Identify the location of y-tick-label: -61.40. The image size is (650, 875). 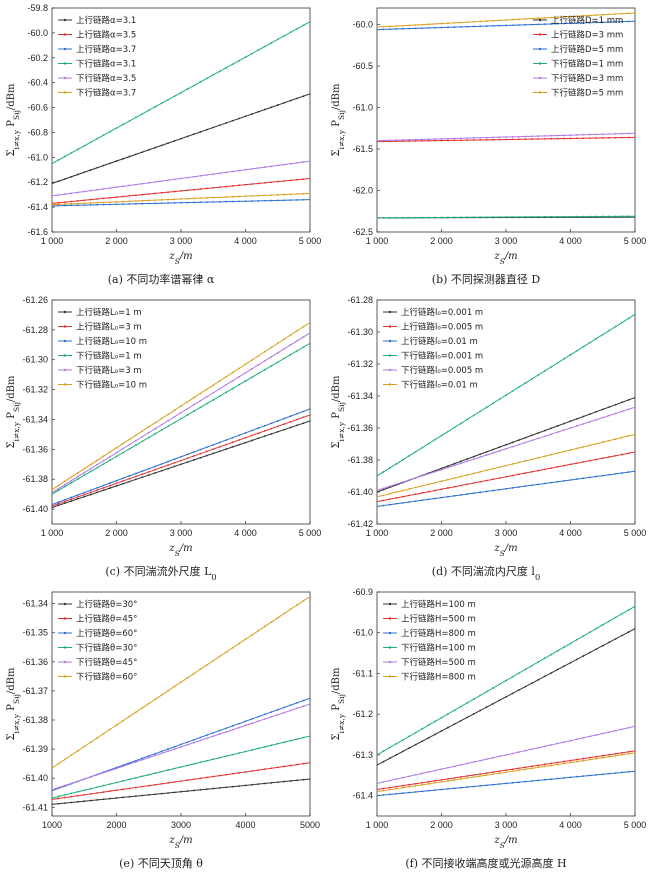
(360, 492).